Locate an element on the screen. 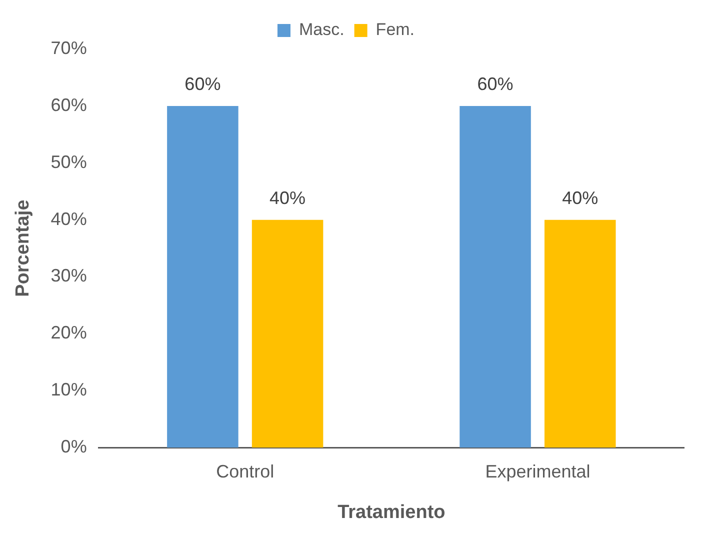 The image size is (706, 536). x-tick-label: Experimental is located at coordinates (537, 471).